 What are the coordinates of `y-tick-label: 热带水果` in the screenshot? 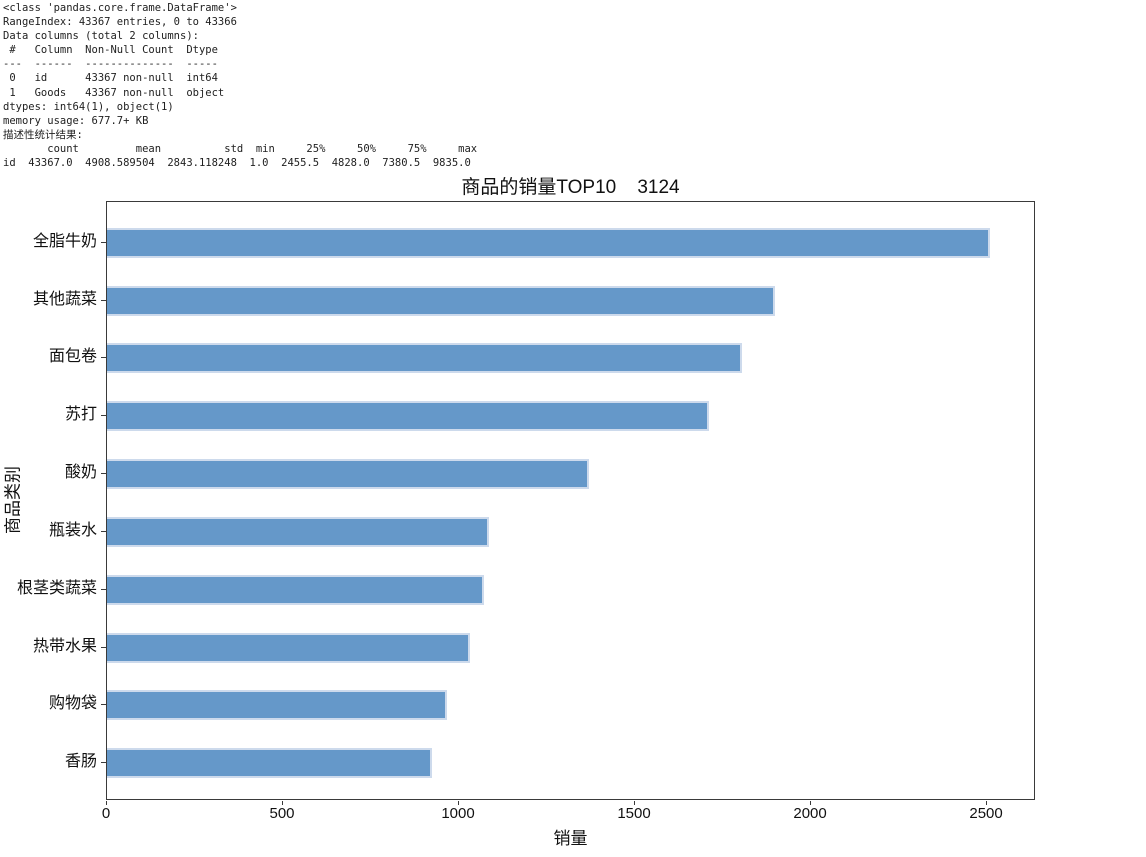 It's located at (64, 646).